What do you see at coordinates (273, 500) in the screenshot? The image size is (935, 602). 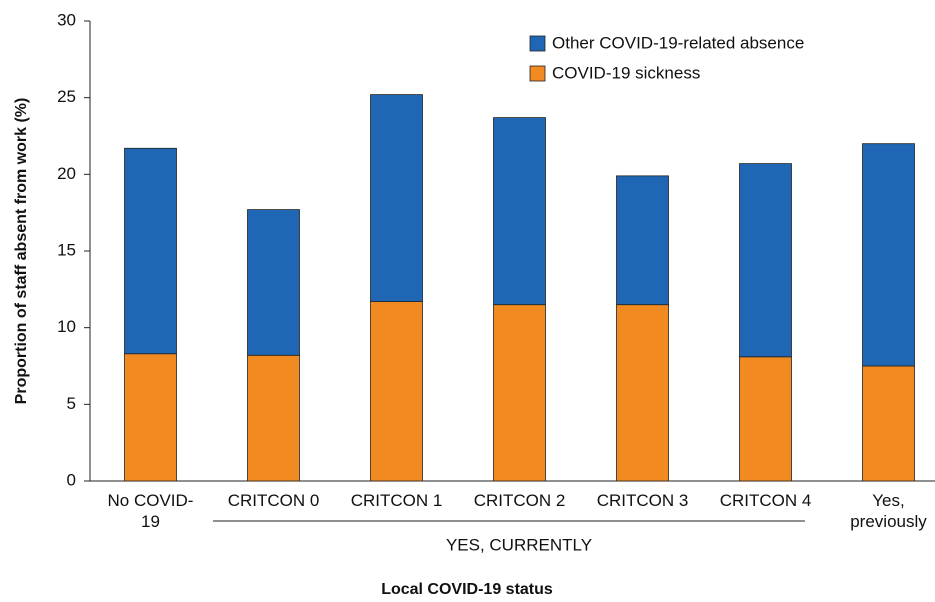 I see `x-tick-label: CRITCON 0` at bounding box center [273, 500].